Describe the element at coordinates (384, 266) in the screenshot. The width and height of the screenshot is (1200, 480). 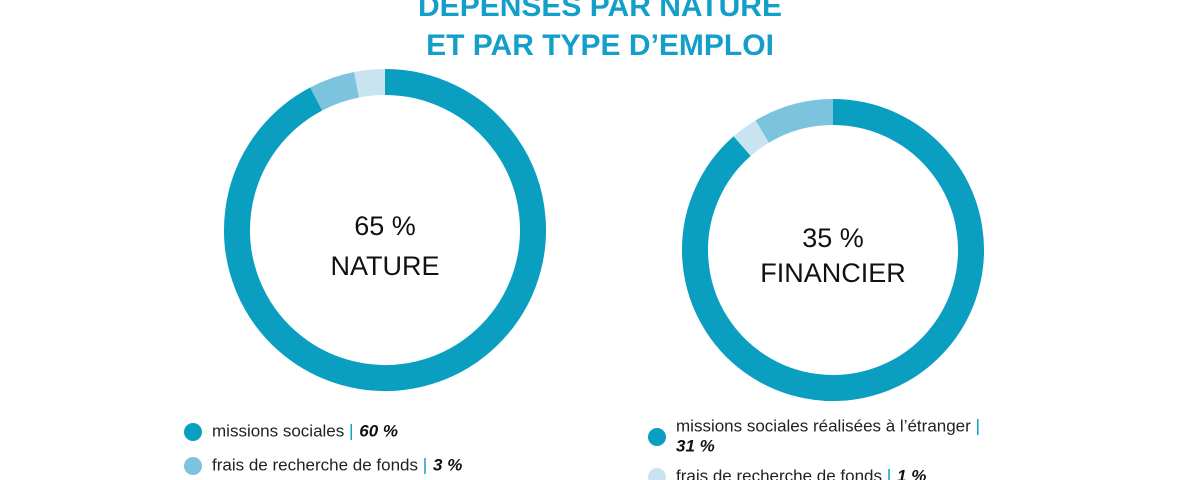
I see `center-label: NATURE` at that location.